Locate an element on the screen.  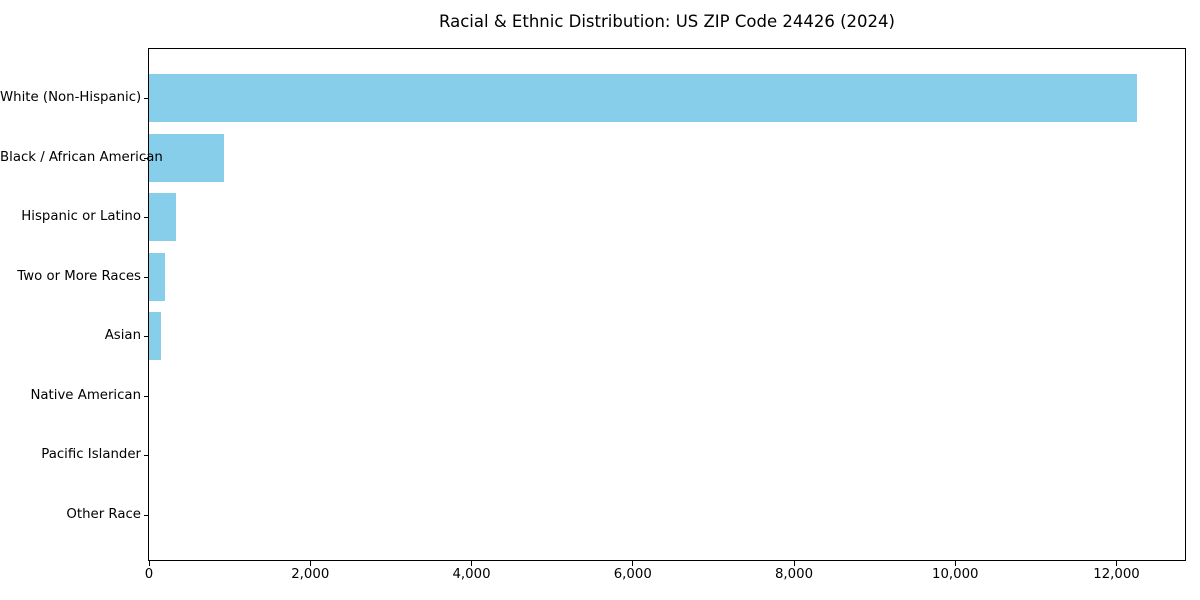
x-tick-label: 8,000 is located at coordinates (794, 574).